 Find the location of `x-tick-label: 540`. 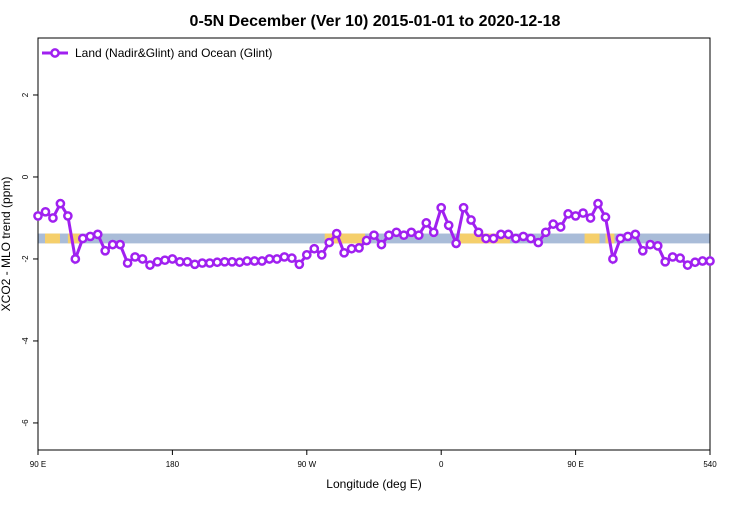

x-tick-label: 540 is located at coordinates (710, 464).